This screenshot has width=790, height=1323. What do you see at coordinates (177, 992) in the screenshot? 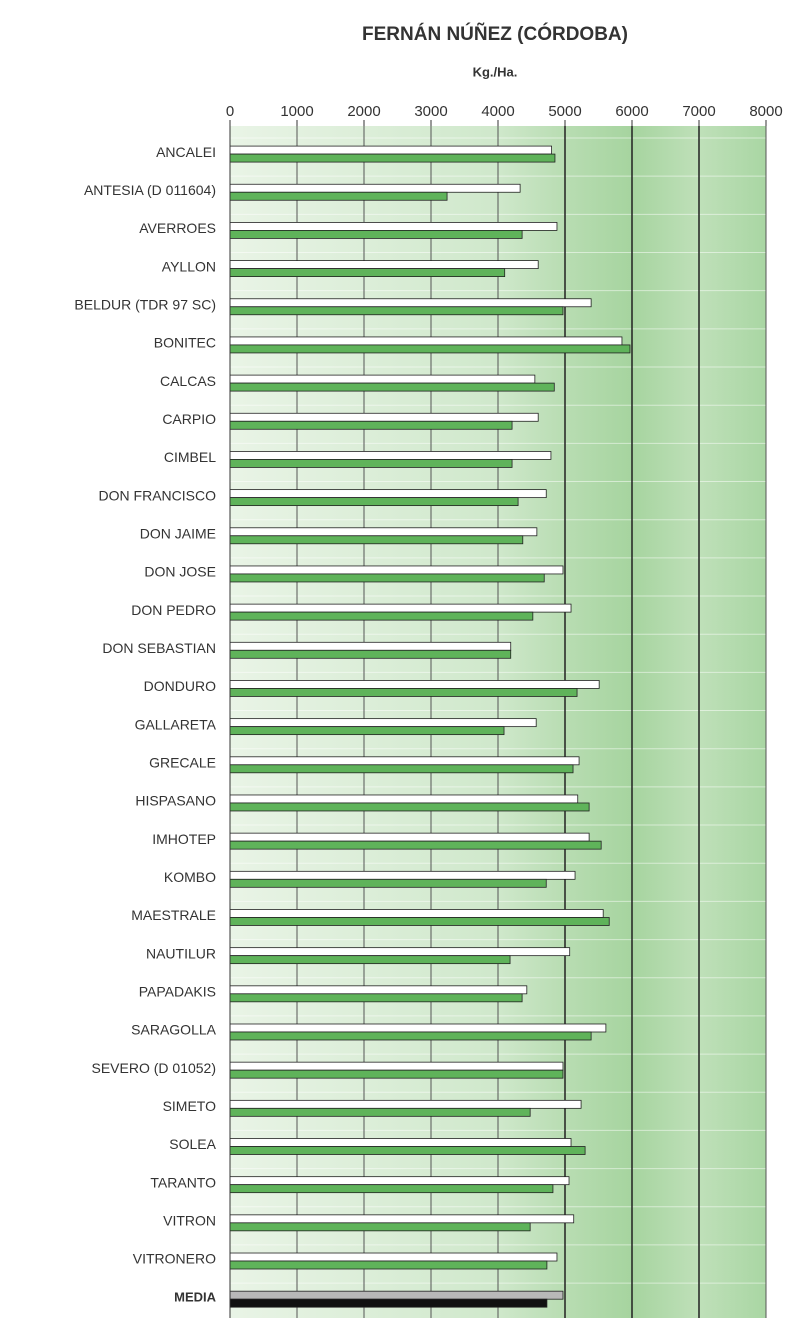
I see `y-tick-label: PAPADAKIS` at bounding box center [177, 992].